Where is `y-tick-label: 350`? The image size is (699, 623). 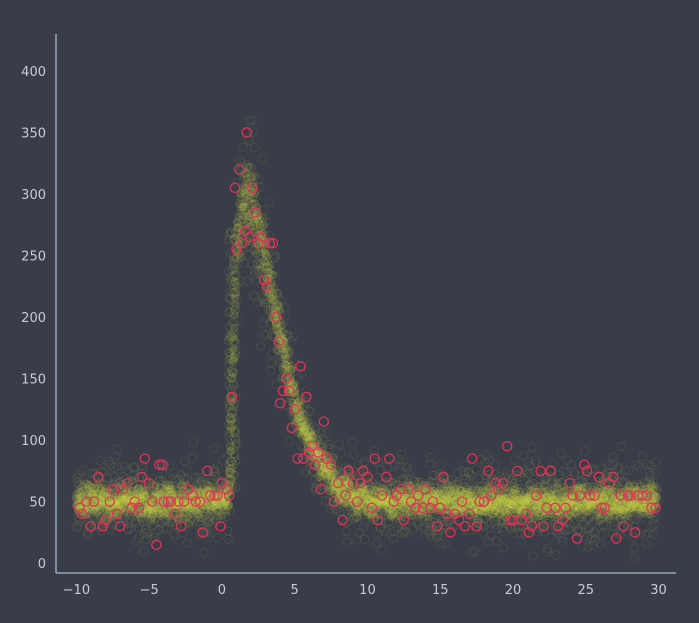
y-tick-label: 350 is located at coordinates (33, 133).